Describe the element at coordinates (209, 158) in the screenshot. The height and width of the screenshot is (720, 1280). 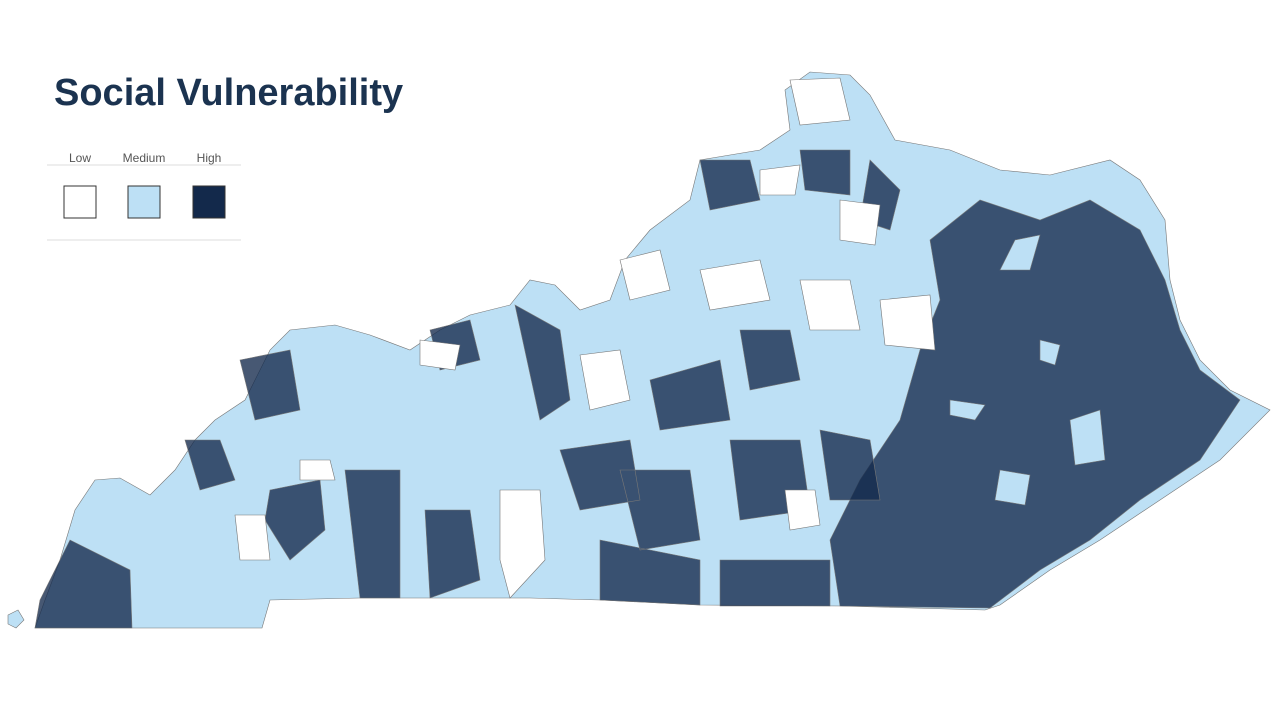
I see `legend-label: High` at that location.